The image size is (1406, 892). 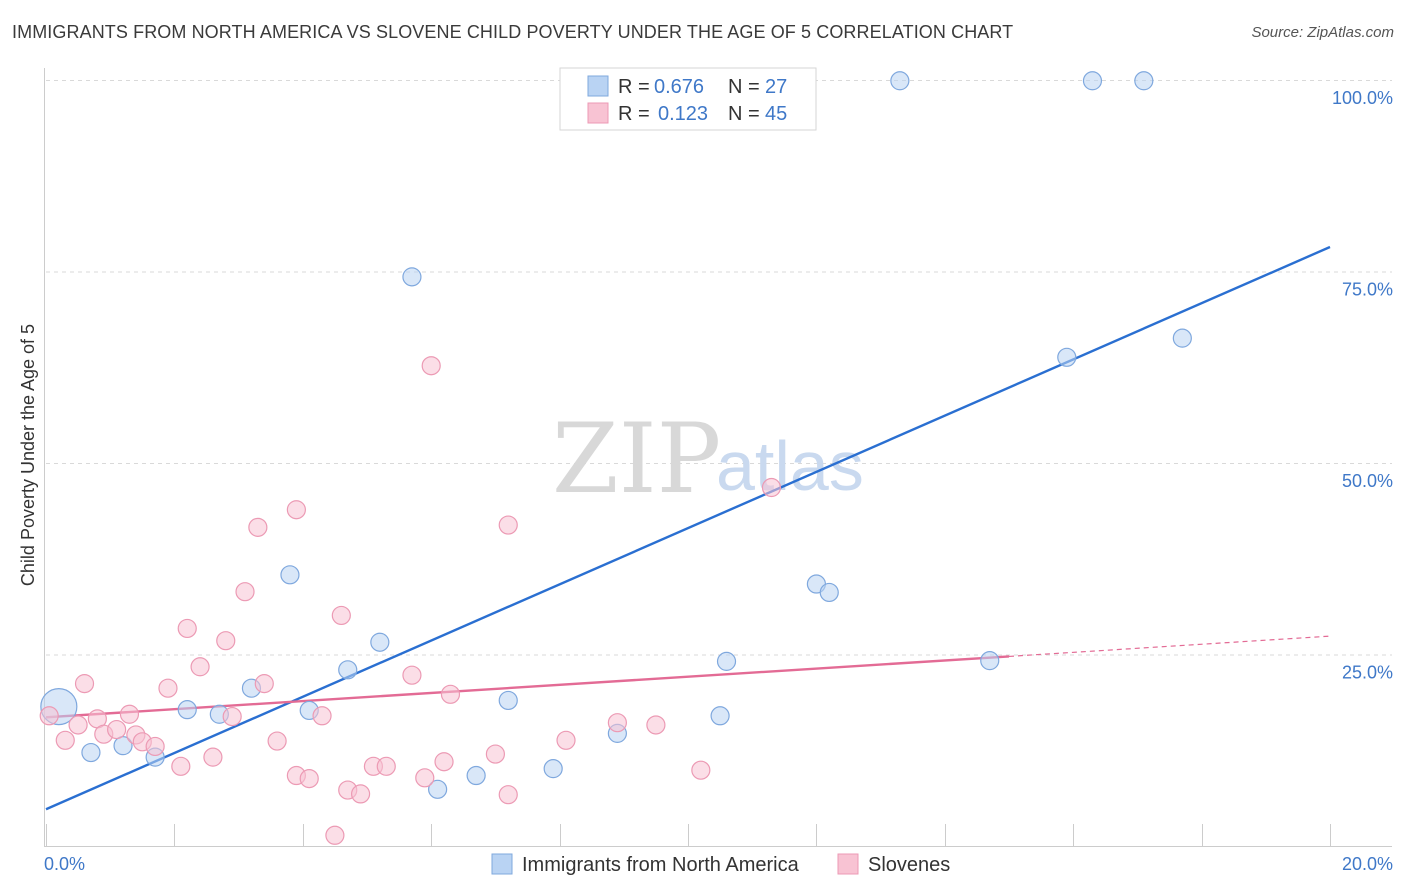 I want to click on y-axis-title: Child Poverty Under the Age of 5, so click(x=28, y=455).